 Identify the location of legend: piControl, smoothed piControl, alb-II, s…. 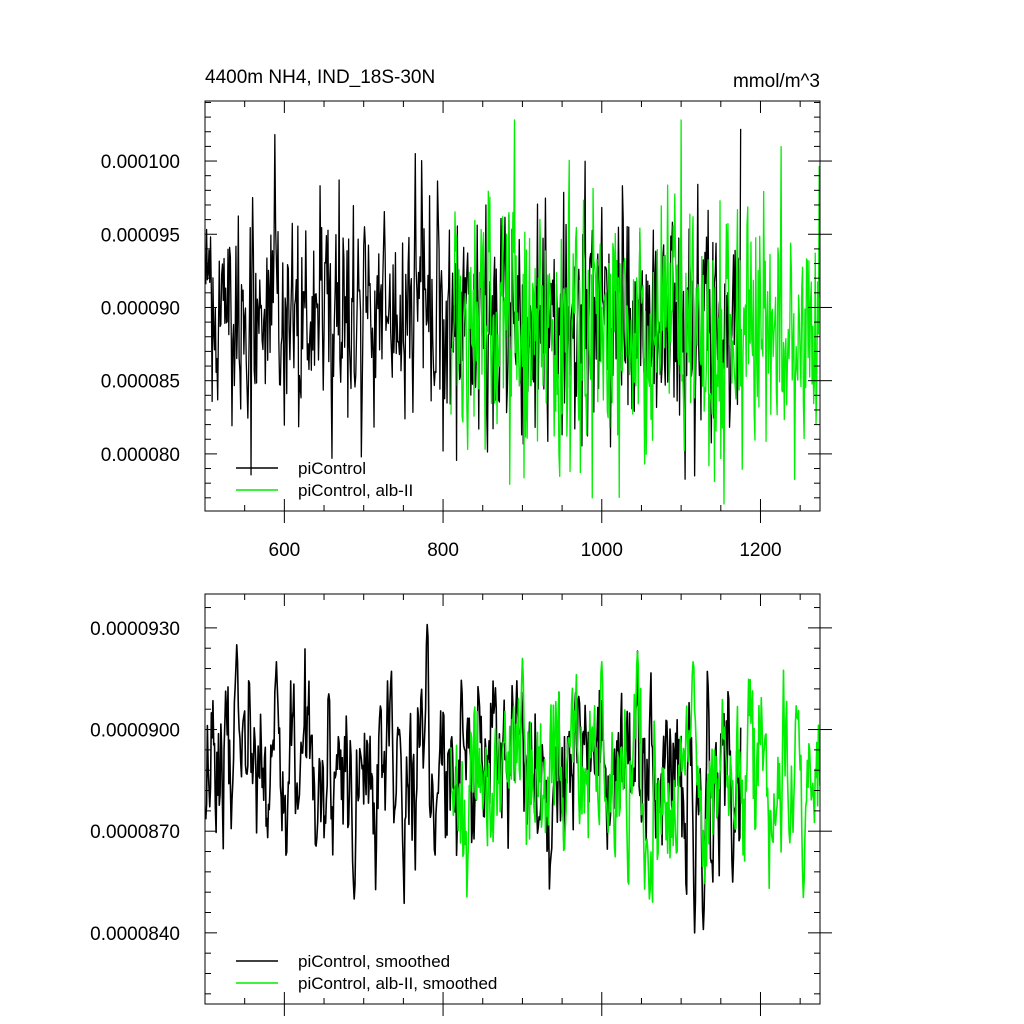
(366, 972).